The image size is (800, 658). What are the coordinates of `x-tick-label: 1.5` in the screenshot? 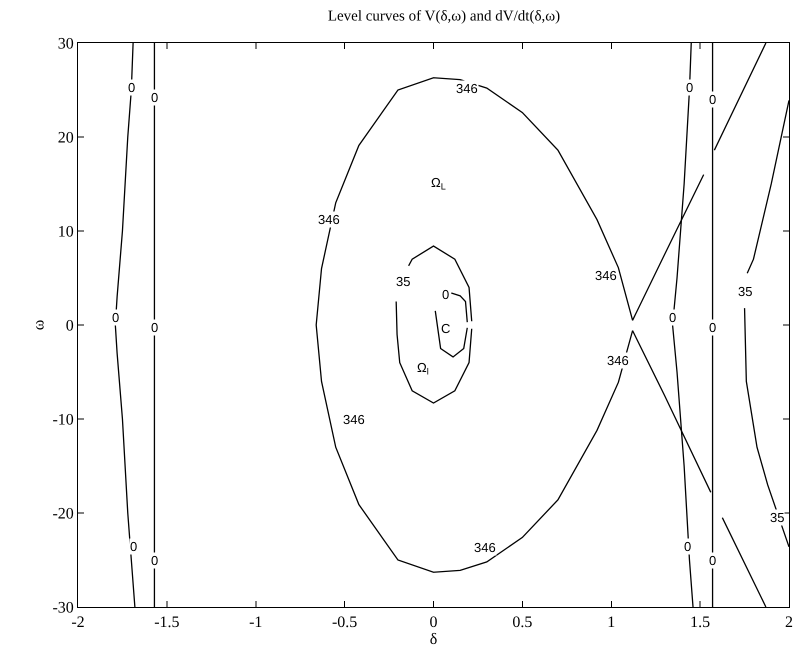 It's located at (700, 623).